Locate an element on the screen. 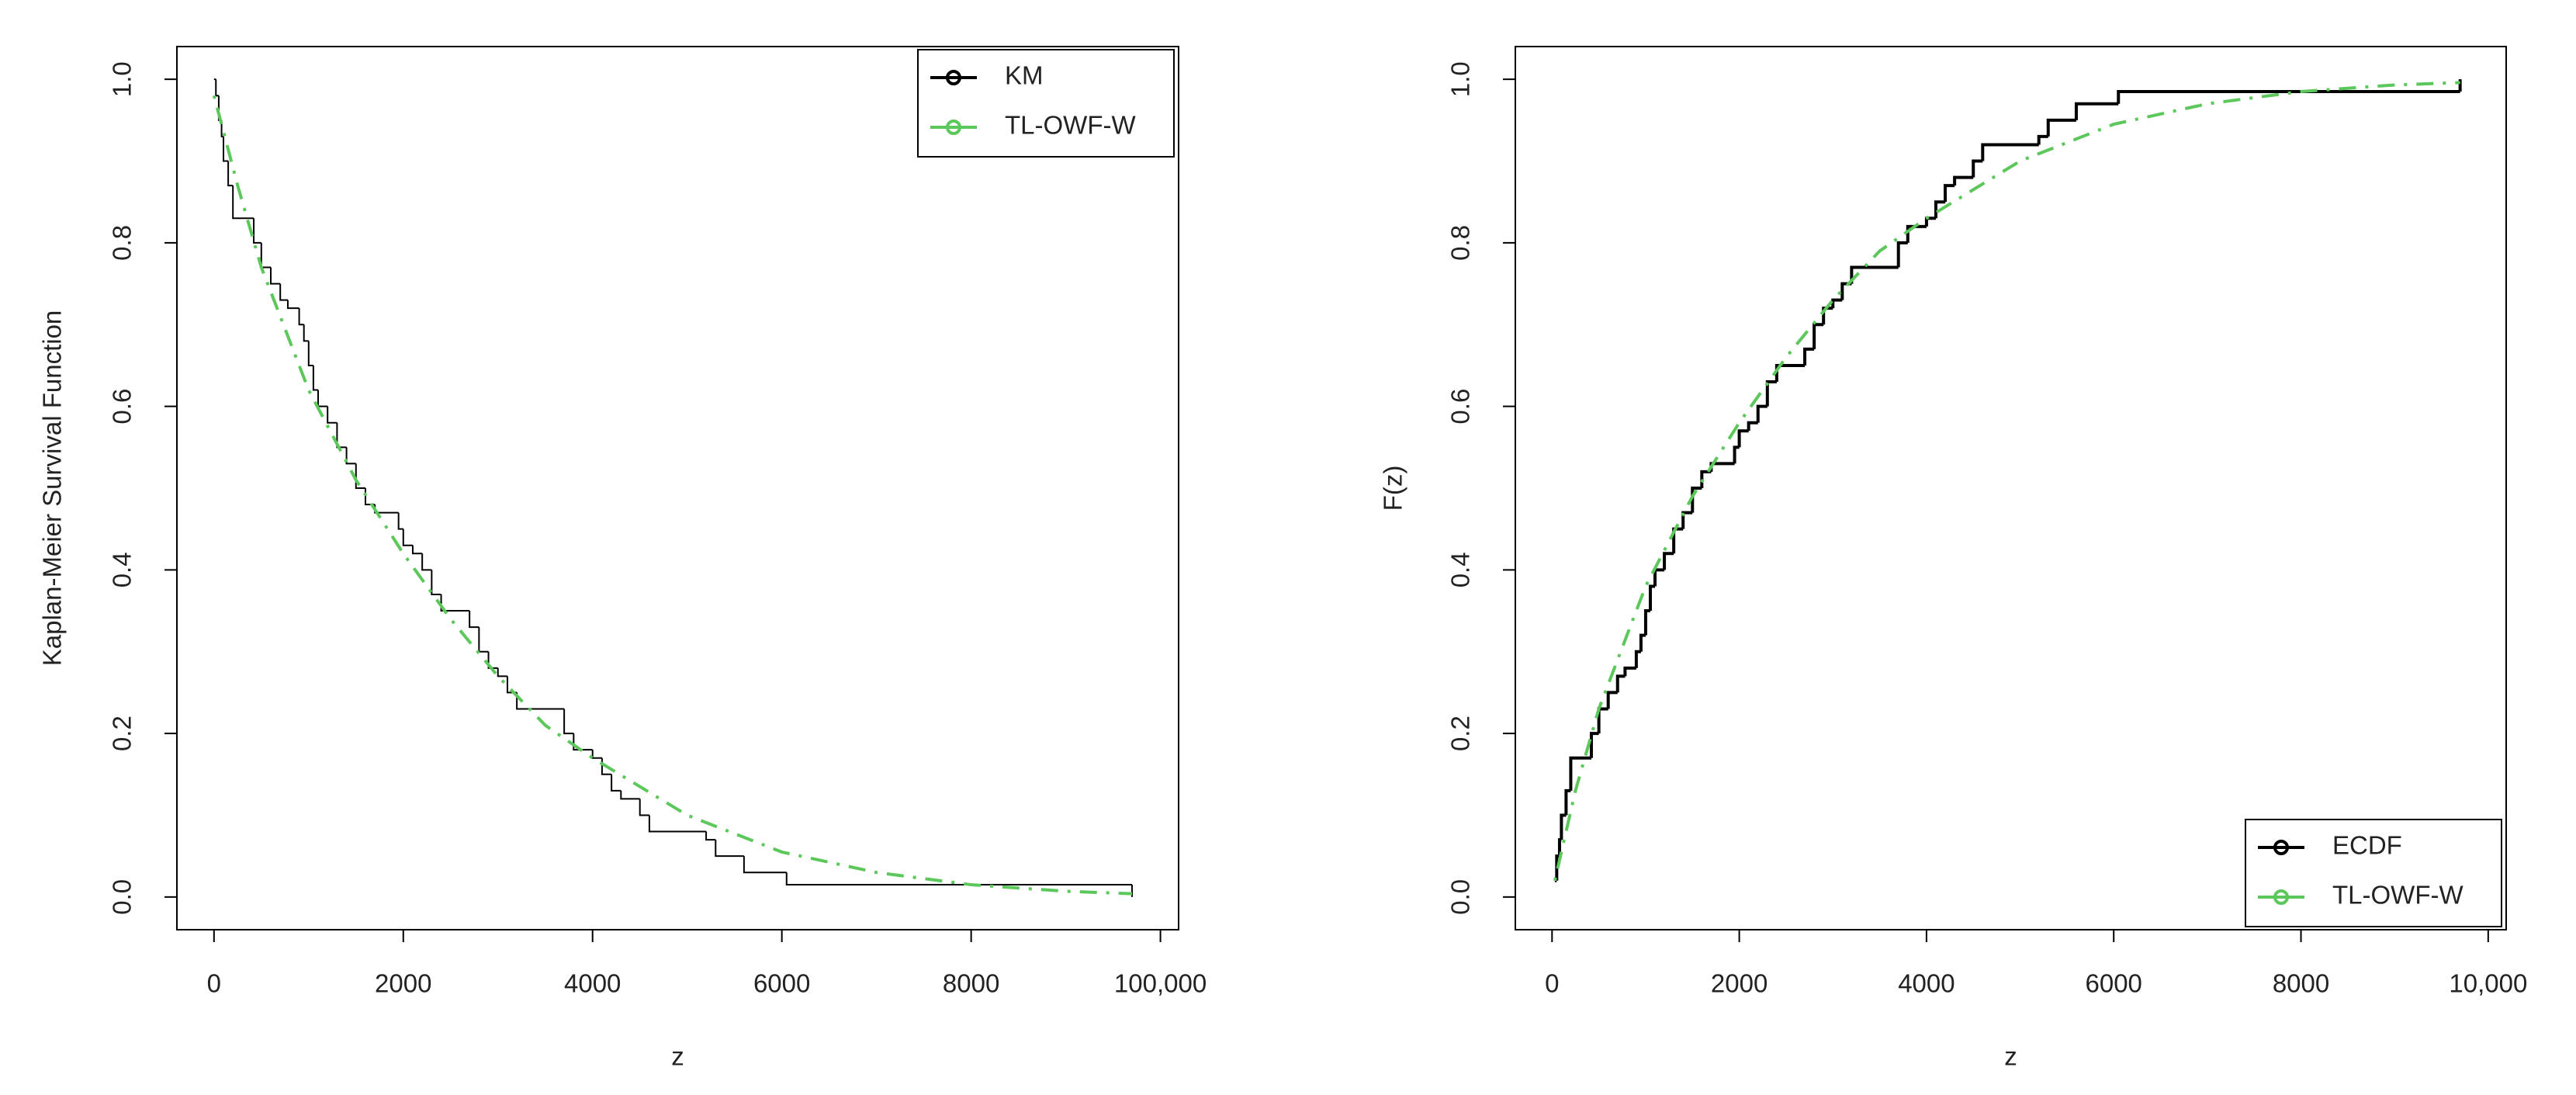  y-tick-label: 0.2 is located at coordinates (122, 733).